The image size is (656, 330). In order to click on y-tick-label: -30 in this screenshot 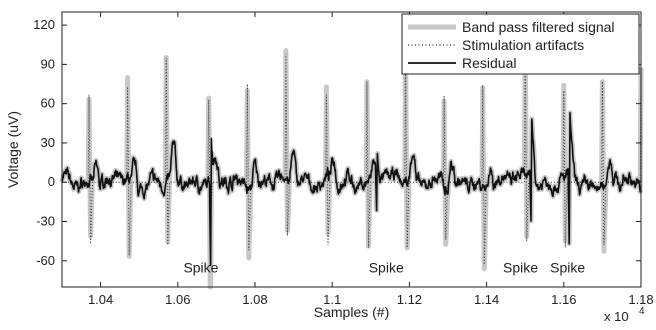, I will do `click(45, 221)`.